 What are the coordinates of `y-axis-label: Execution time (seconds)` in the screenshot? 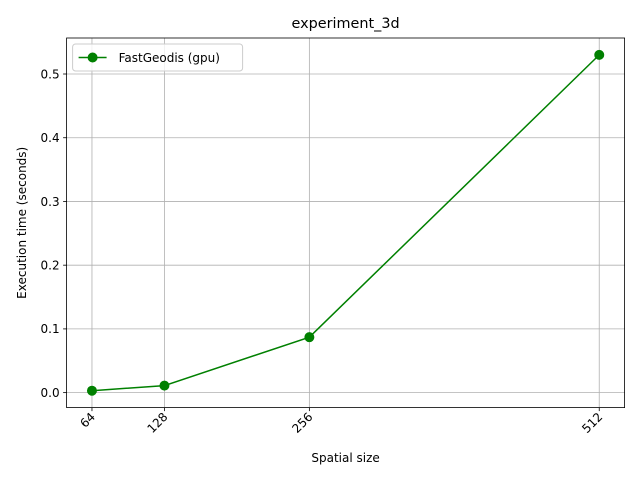 It's located at (22, 223).